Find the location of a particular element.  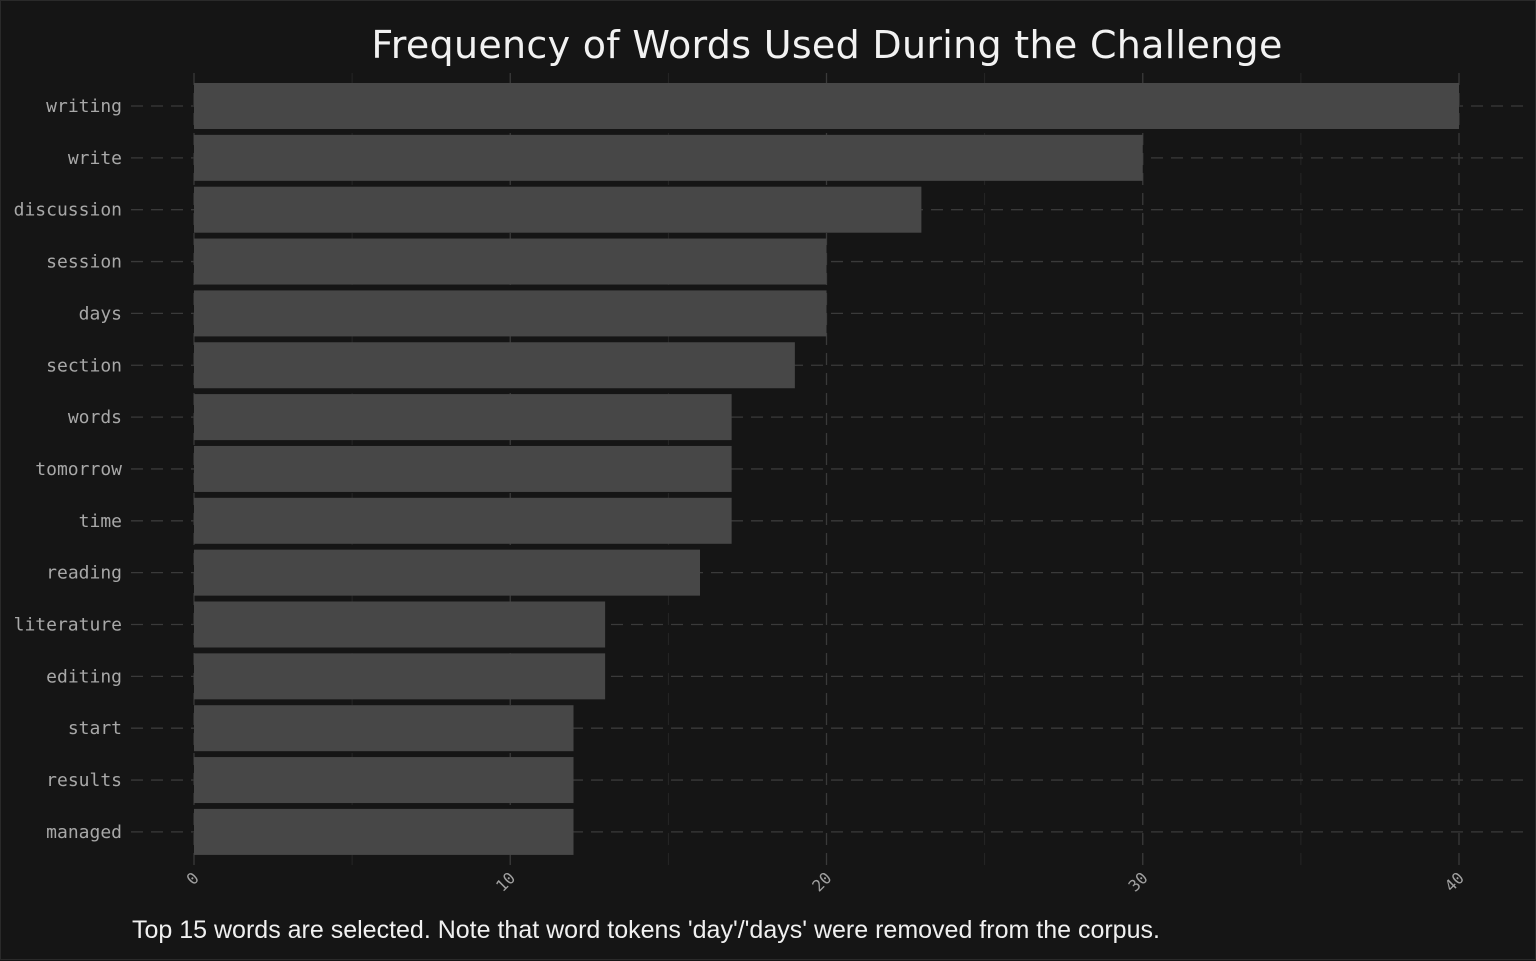

bar-results is located at coordinates (384, 780).